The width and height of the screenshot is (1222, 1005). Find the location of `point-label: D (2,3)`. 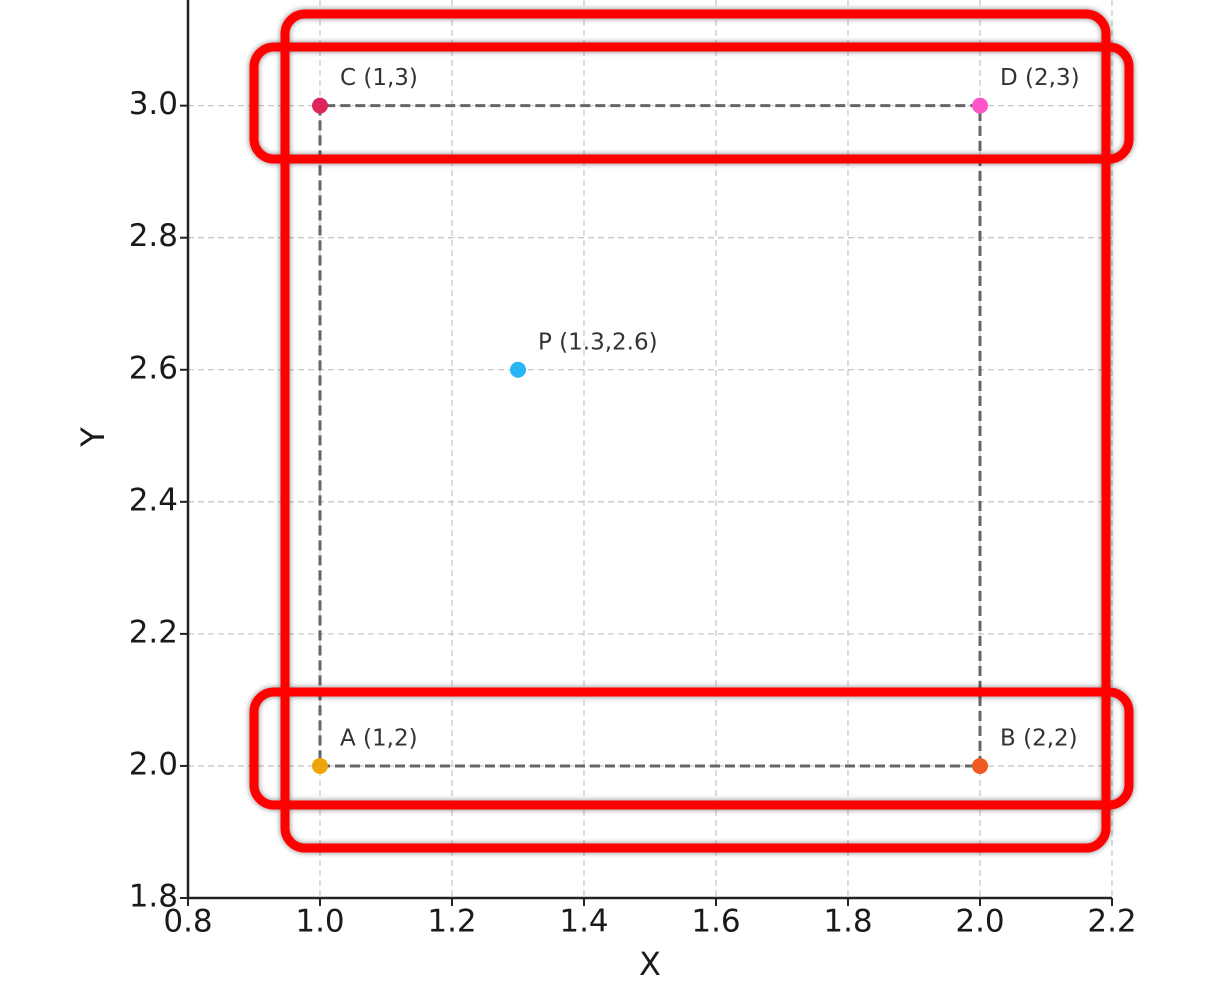

point-label: D (2,3) is located at coordinates (1040, 78).